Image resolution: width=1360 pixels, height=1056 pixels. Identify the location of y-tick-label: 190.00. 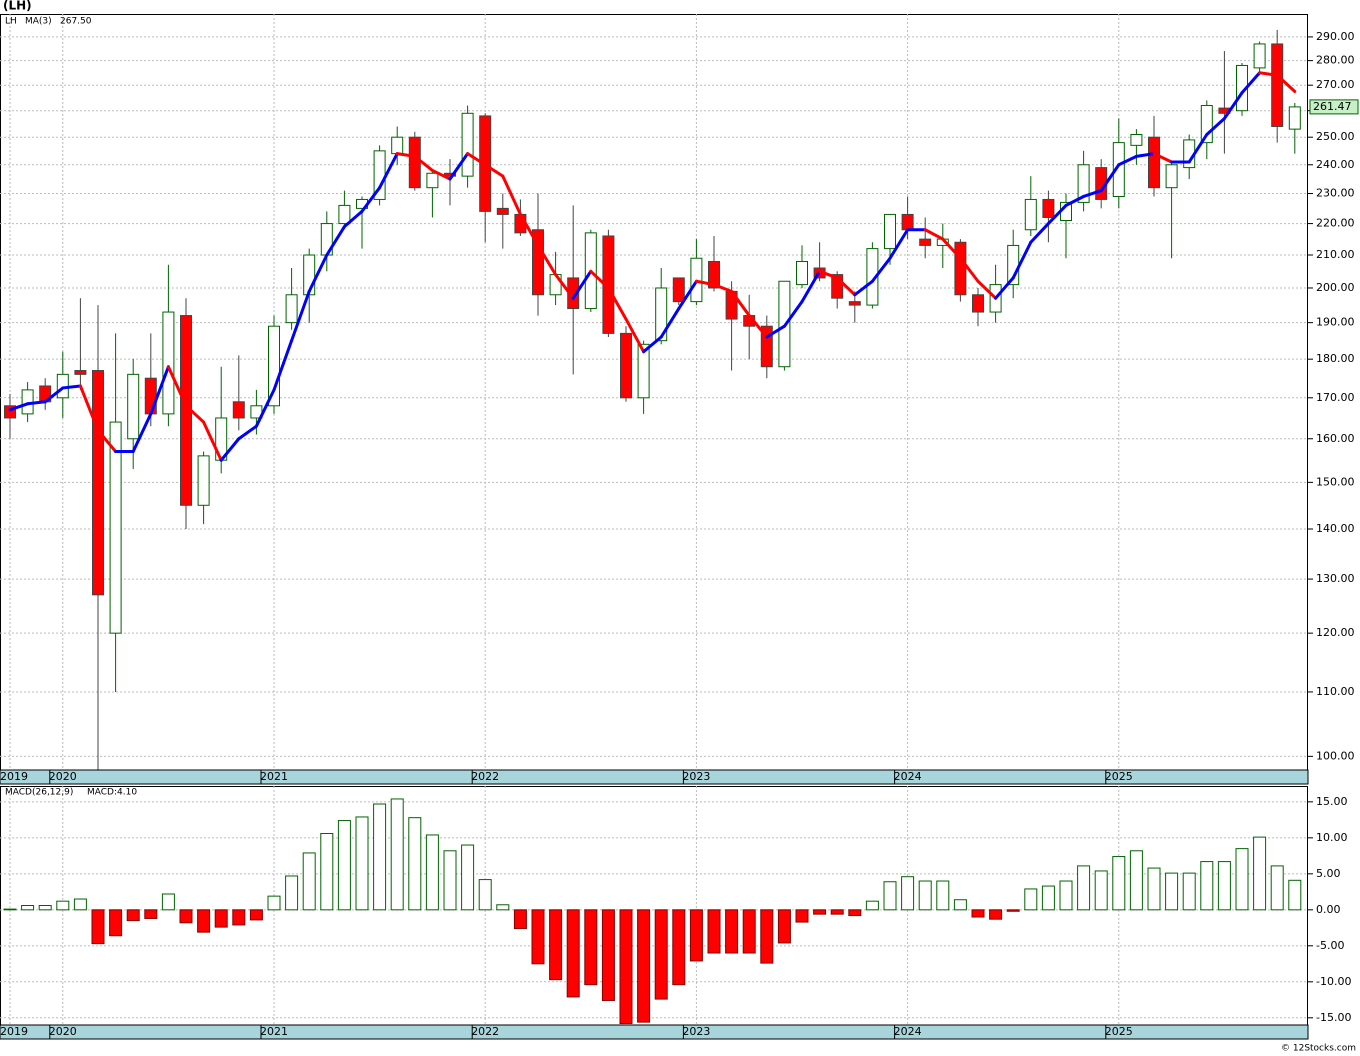
(1335, 322).